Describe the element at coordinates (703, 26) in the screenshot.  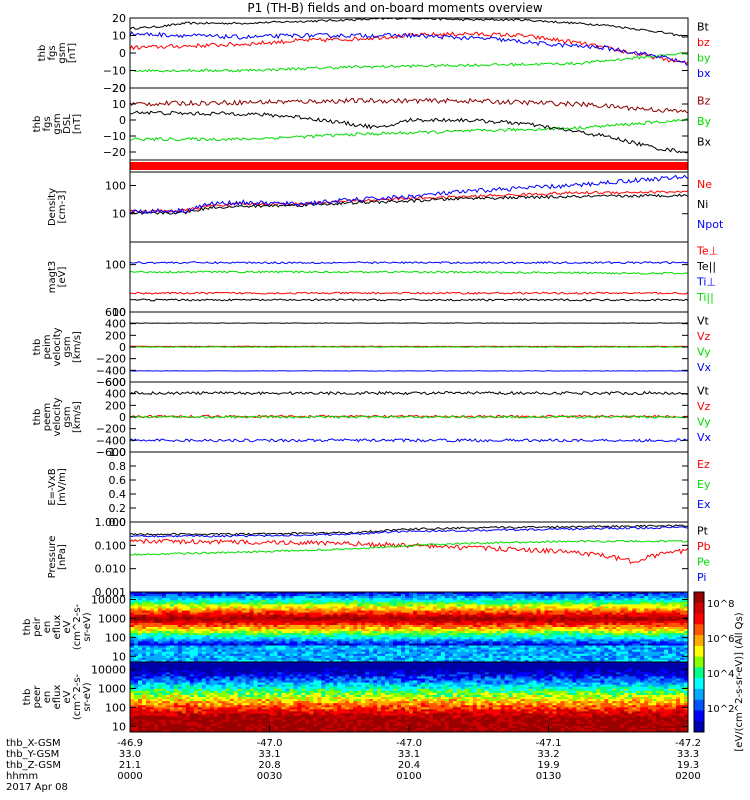
I see `legend-entry: Bt` at that location.